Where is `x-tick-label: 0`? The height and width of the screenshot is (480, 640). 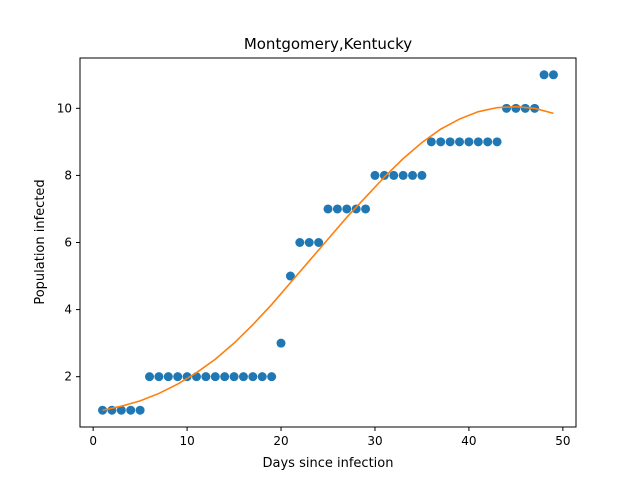
x-tick-label: 0 is located at coordinates (93, 441).